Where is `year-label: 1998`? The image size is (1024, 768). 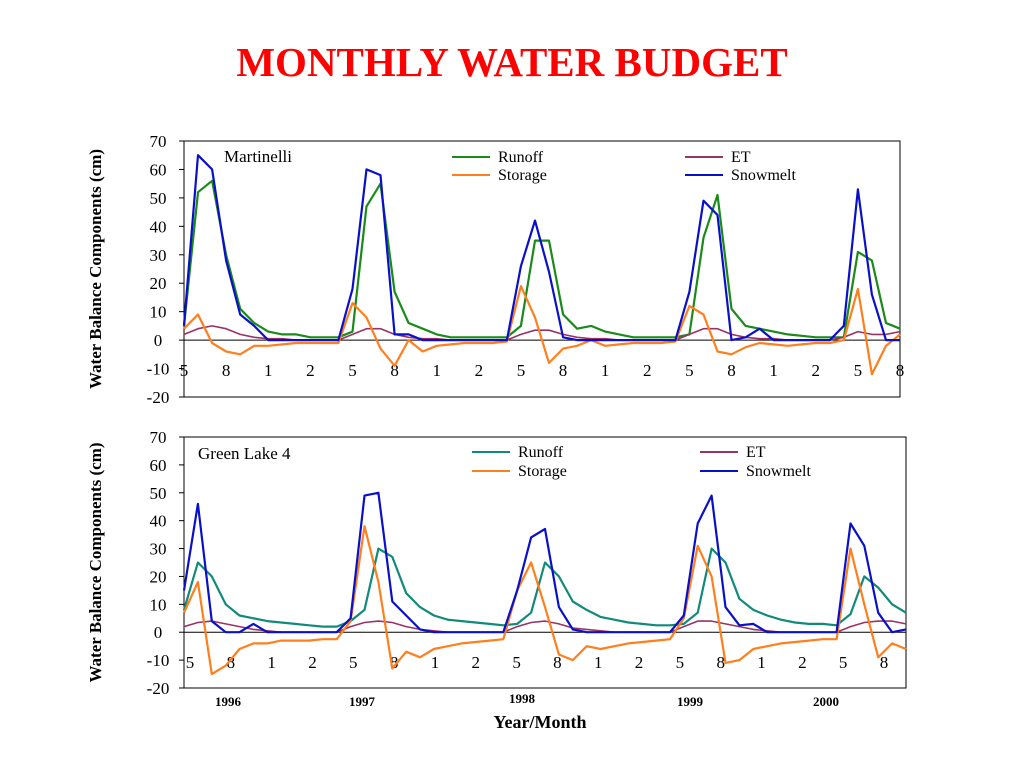
year-label: 1998 is located at coordinates (522, 698).